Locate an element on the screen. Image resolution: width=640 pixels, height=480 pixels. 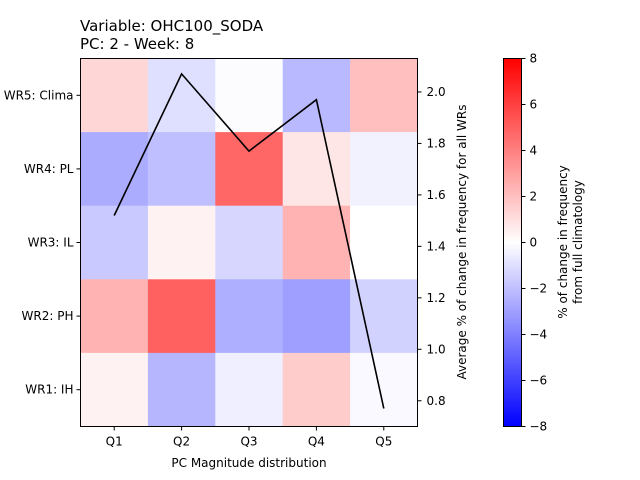
y2-tick-label: 1.0 is located at coordinates (436, 349).